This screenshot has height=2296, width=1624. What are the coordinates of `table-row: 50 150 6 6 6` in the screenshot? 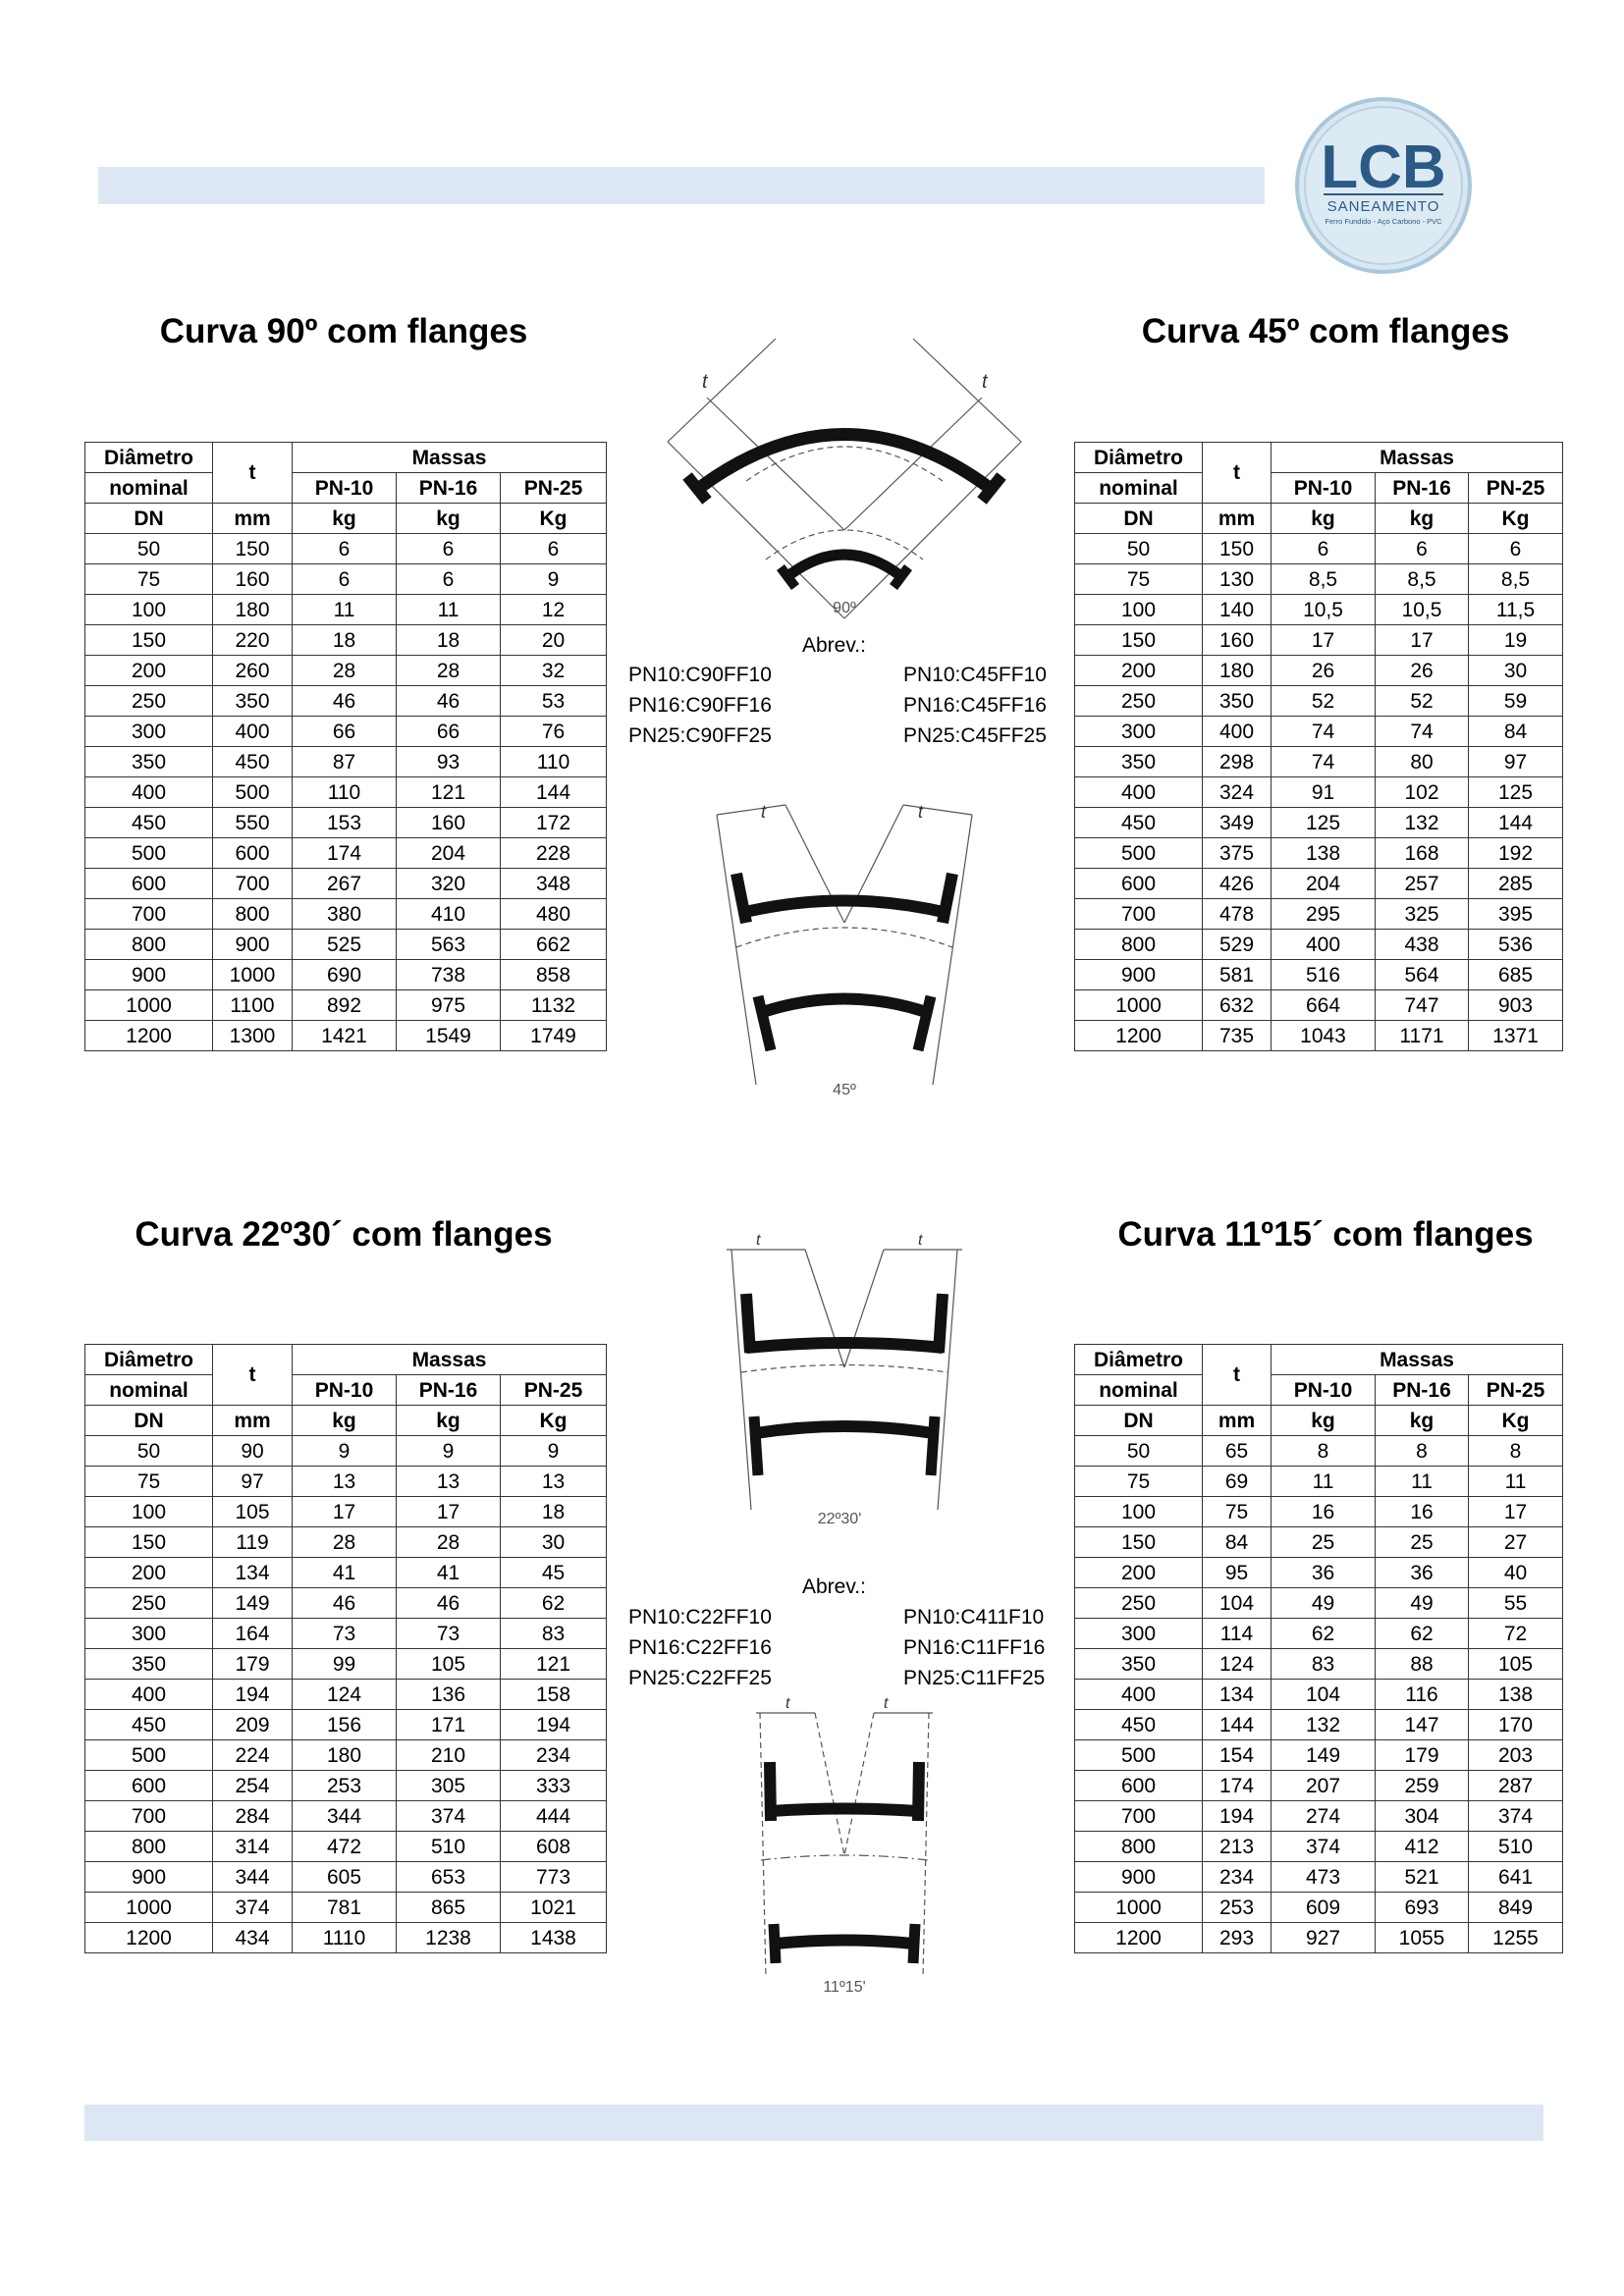 It's located at (1319, 548).